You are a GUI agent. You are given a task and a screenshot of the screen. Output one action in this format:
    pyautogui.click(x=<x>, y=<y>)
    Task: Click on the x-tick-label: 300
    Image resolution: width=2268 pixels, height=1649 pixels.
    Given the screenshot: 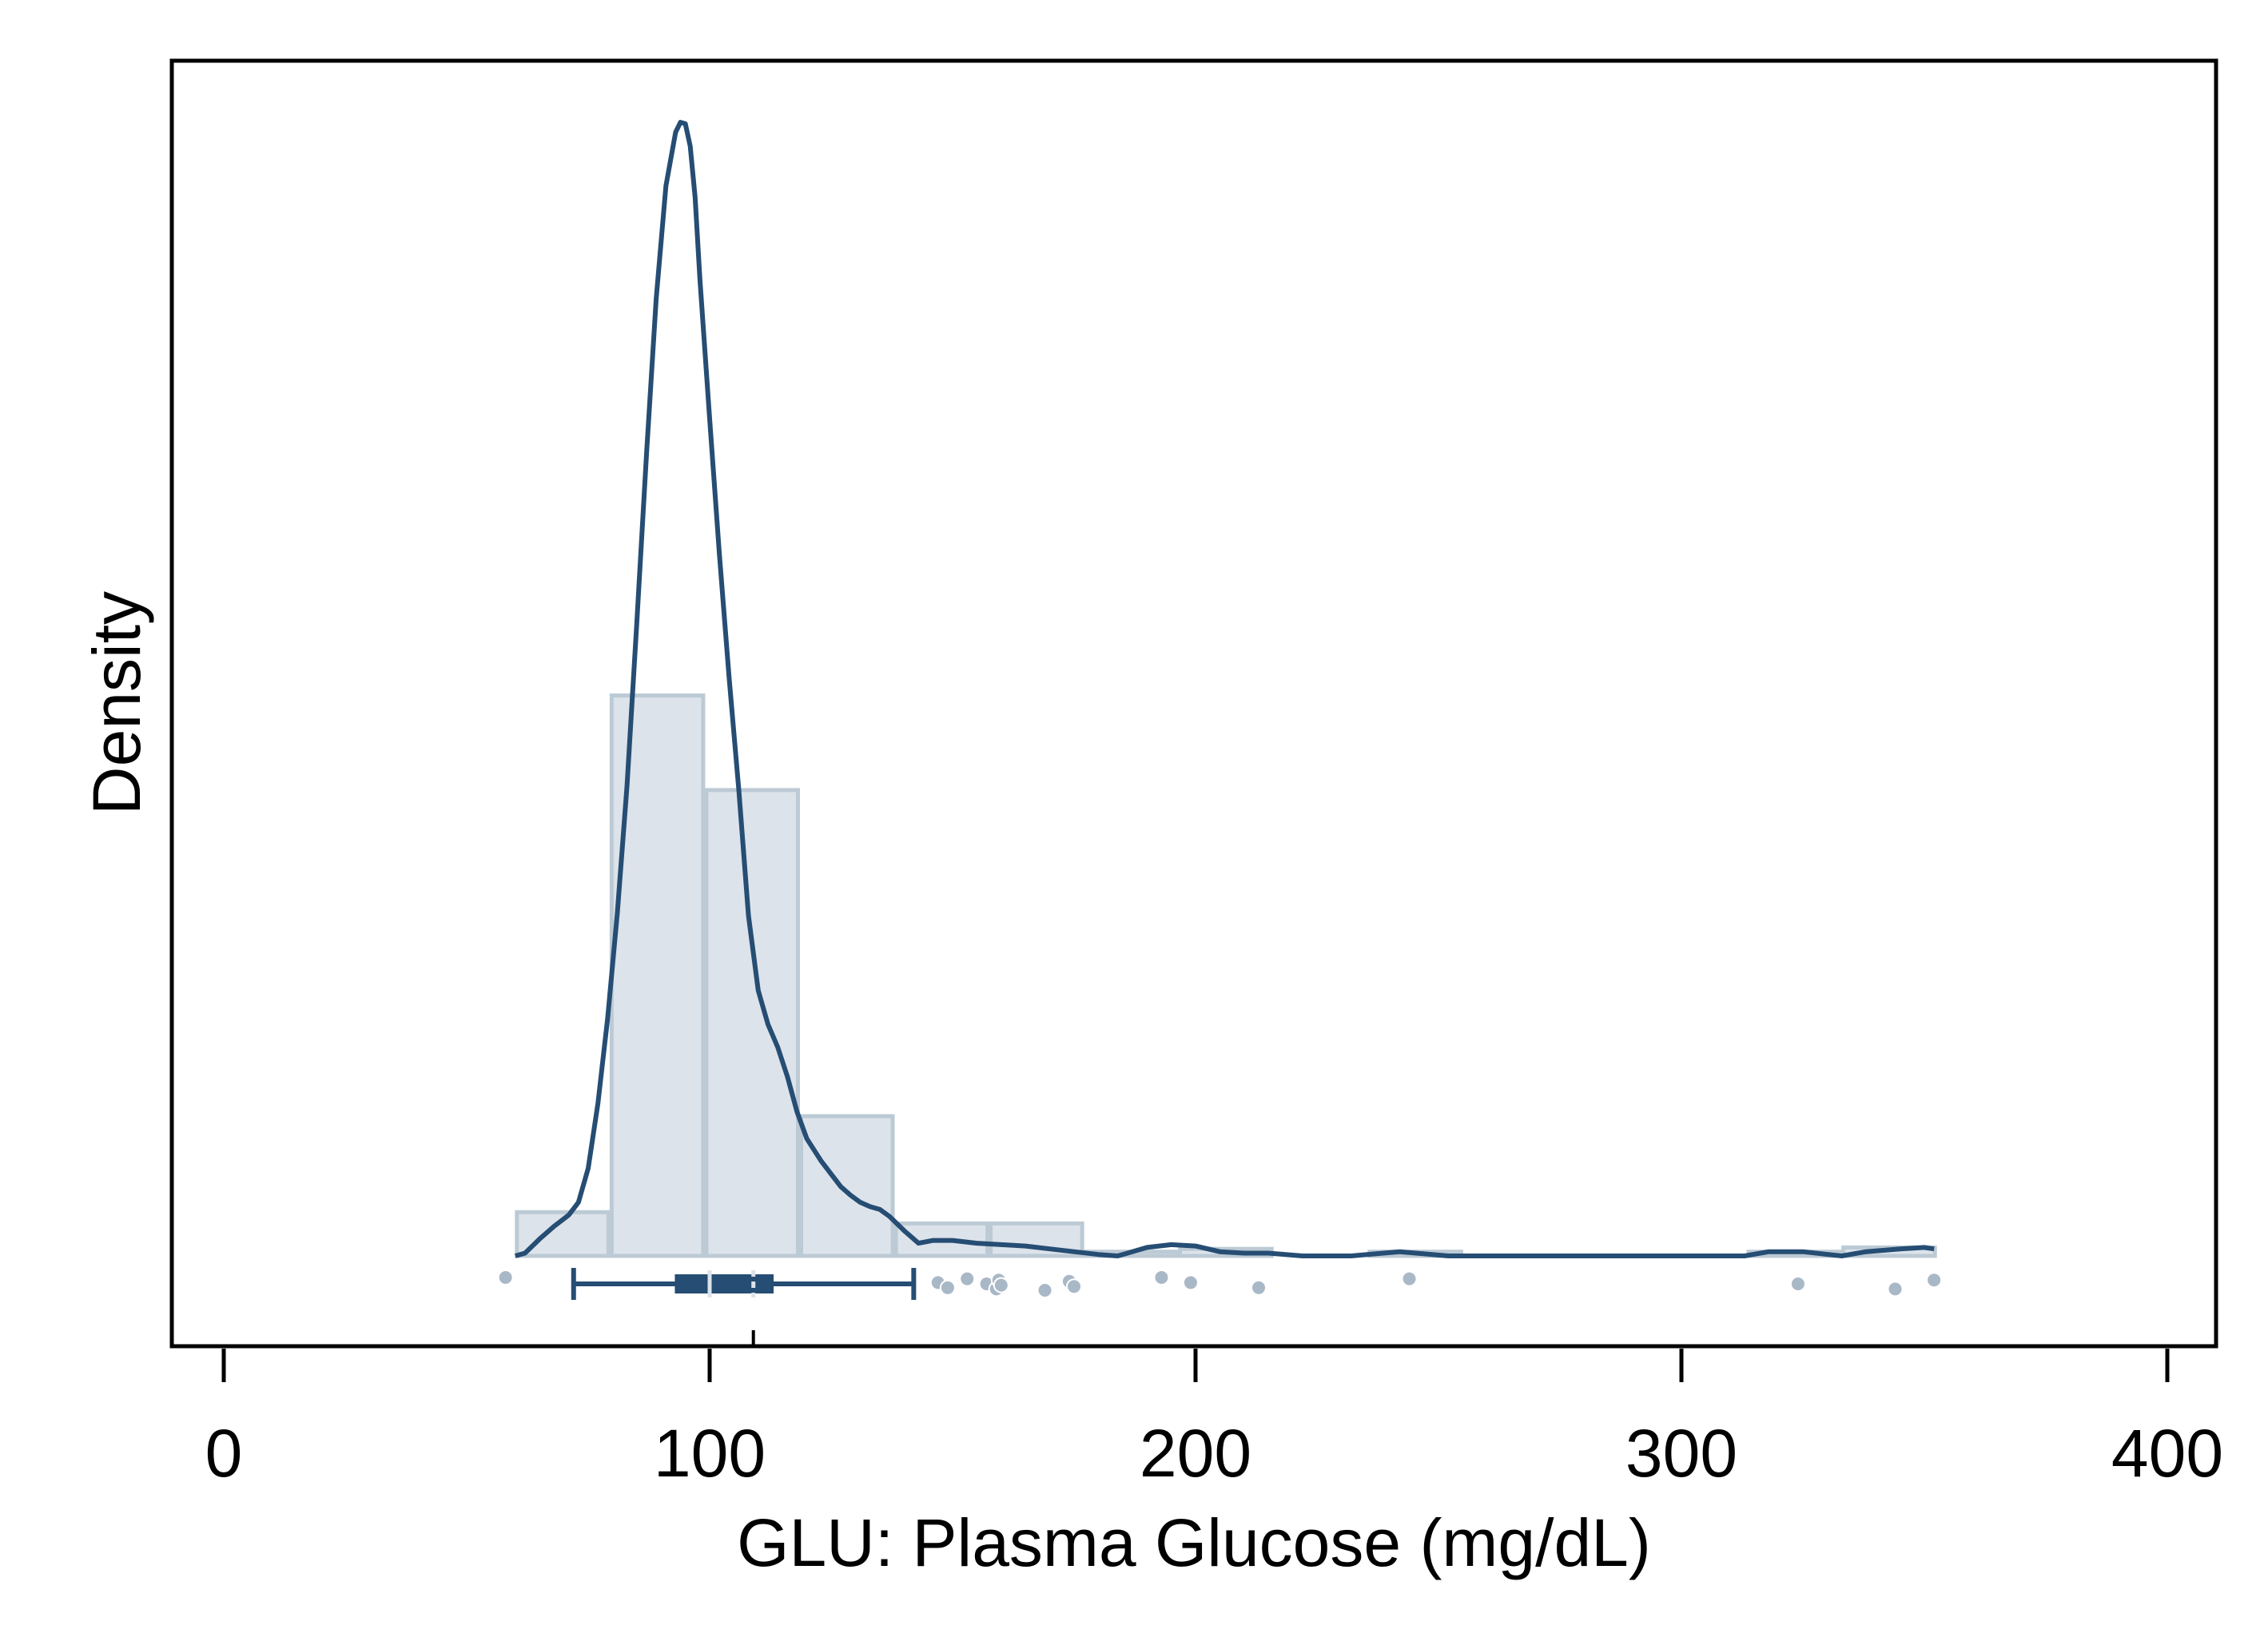 What is the action you would take?
    pyautogui.click(x=1681, y=1453)
    